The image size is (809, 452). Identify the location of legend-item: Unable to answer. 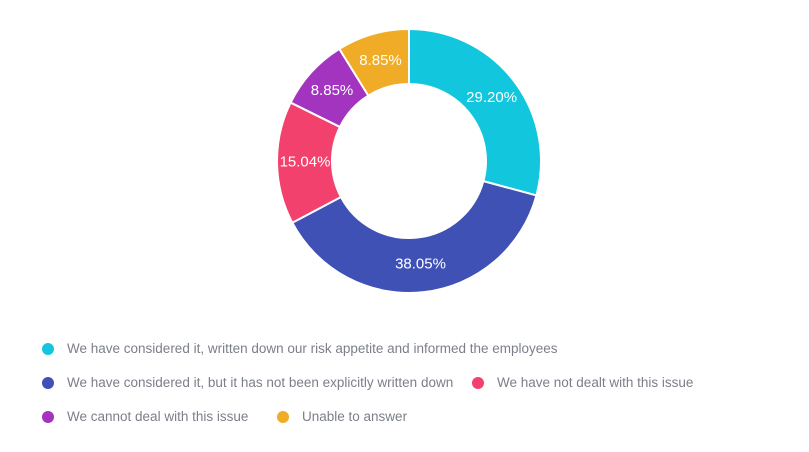
(342, 417).